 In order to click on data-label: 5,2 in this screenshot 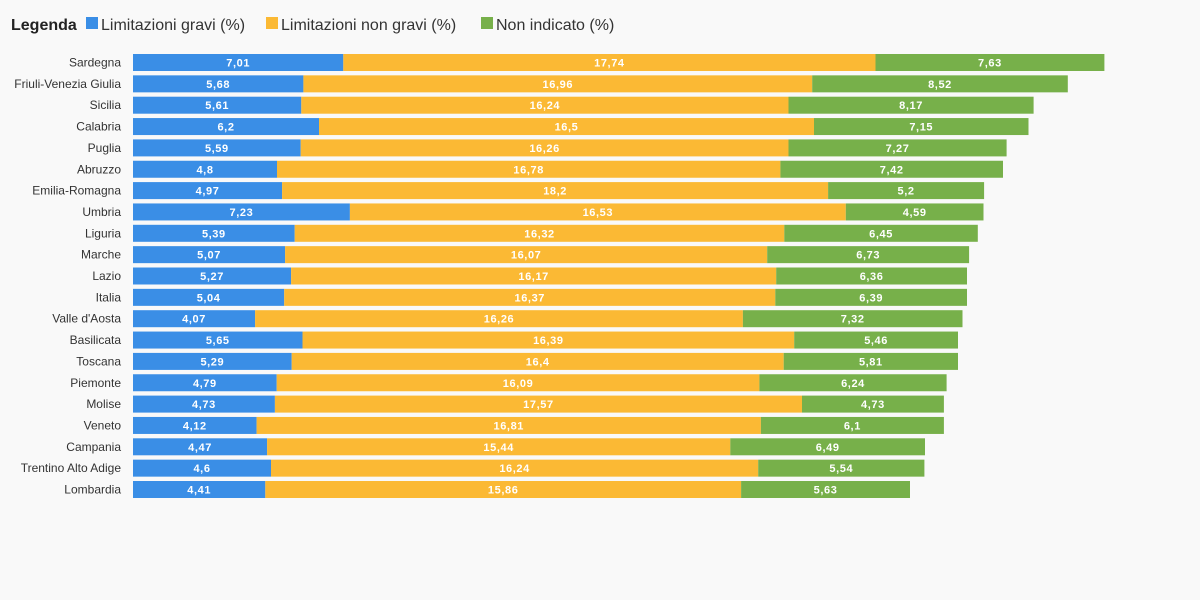, I will do `click(906, 192)`.